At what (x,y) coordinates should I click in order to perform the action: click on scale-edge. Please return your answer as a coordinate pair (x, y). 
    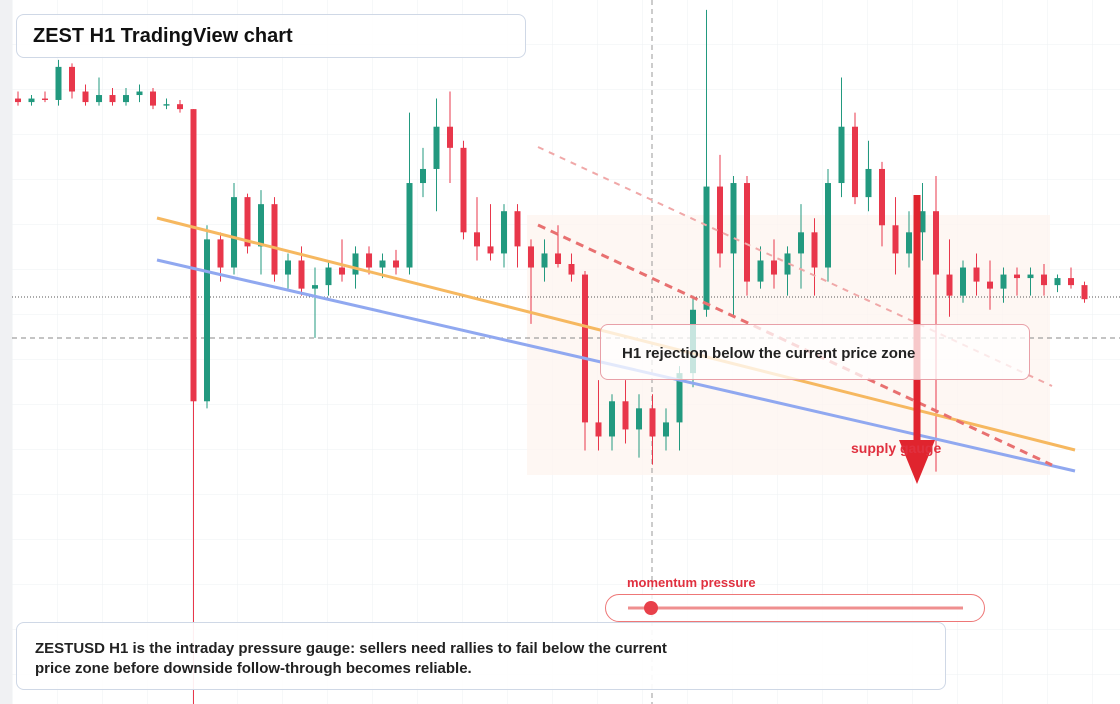
    Looking at the image, I should click on (6, 352).